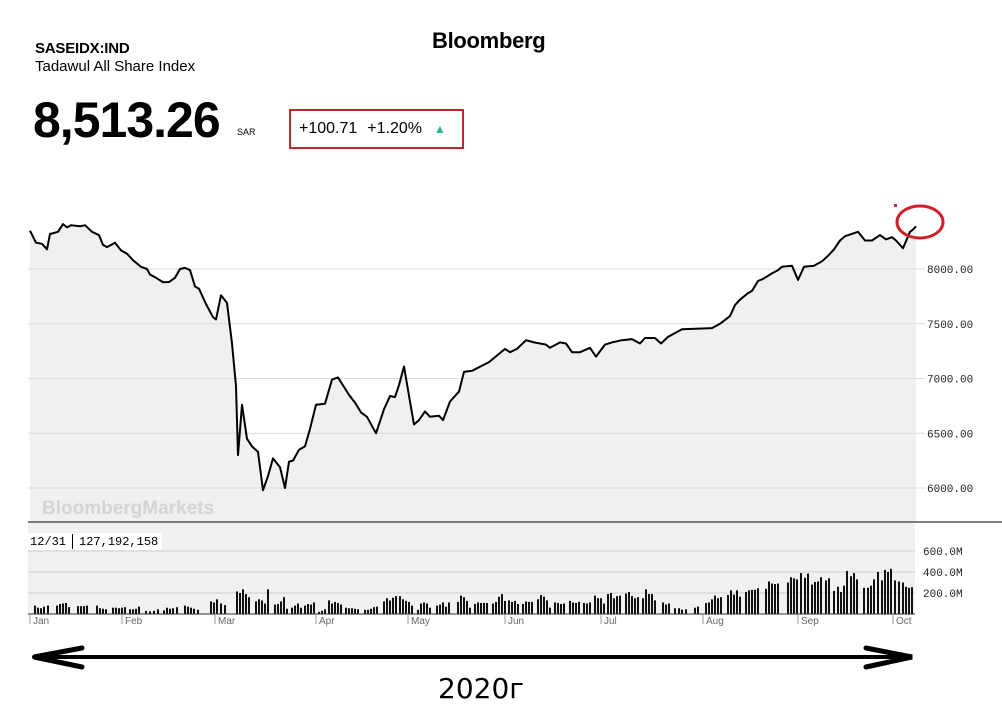  What do you see at coordinates (127, 120) in the screenshot?
I see `last-price: 8,513.26` at bounding box center [127, 120].